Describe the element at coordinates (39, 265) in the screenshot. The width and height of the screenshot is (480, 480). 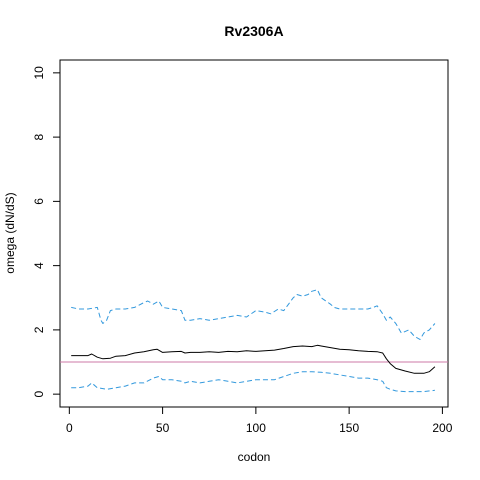
I see `y-tick-label: 4` at that location.